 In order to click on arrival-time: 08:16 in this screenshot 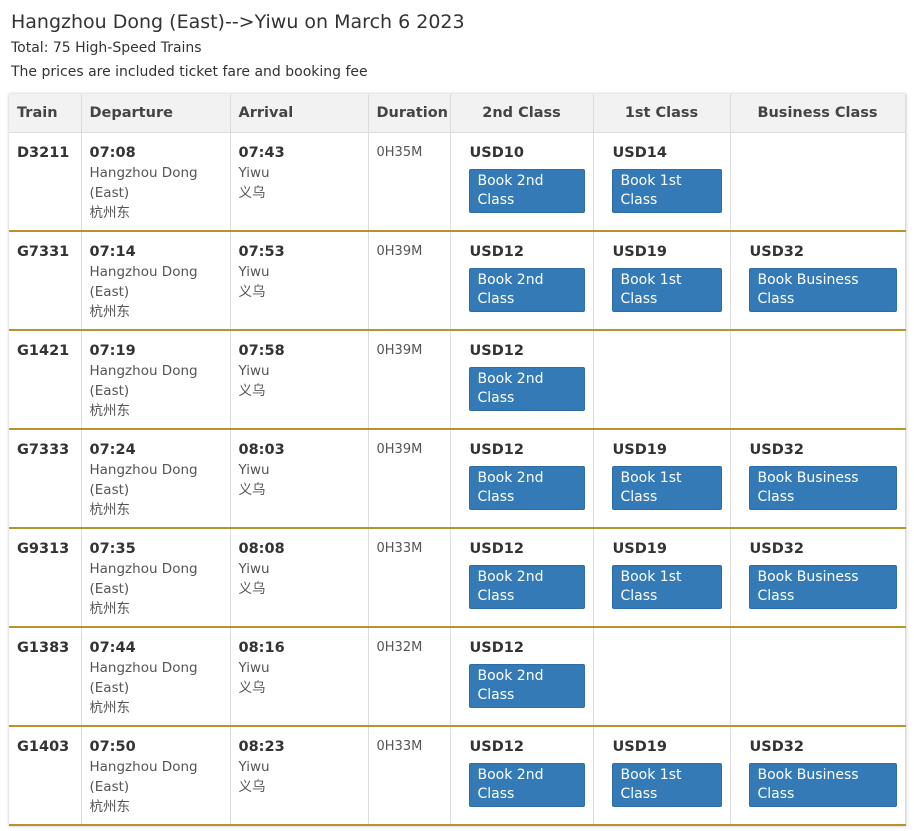, I will do `click(261, 648)`.